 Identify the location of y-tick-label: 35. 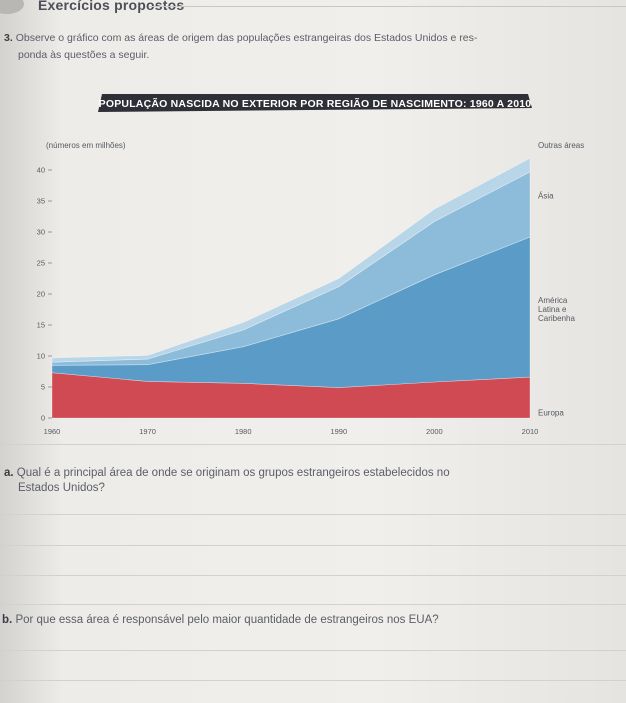
(41, 201).